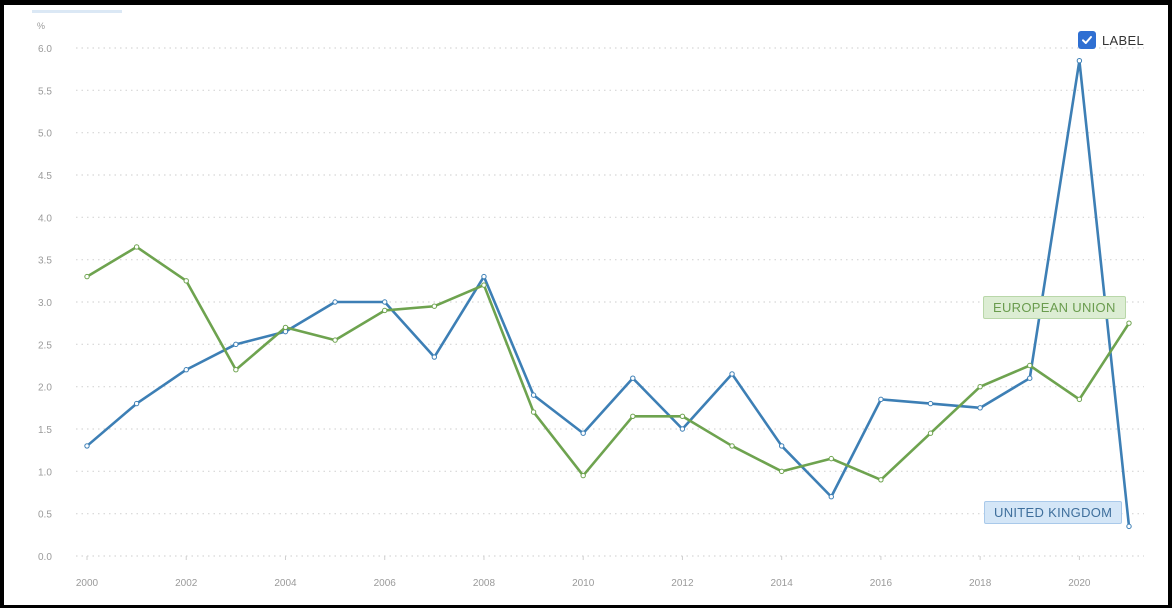 Image resolution: width=1172 pixels, height=608 pixels. Describe the element at coordinates (583, 583) in the screenshot. I see `x-tick-label: 2010` at that location.